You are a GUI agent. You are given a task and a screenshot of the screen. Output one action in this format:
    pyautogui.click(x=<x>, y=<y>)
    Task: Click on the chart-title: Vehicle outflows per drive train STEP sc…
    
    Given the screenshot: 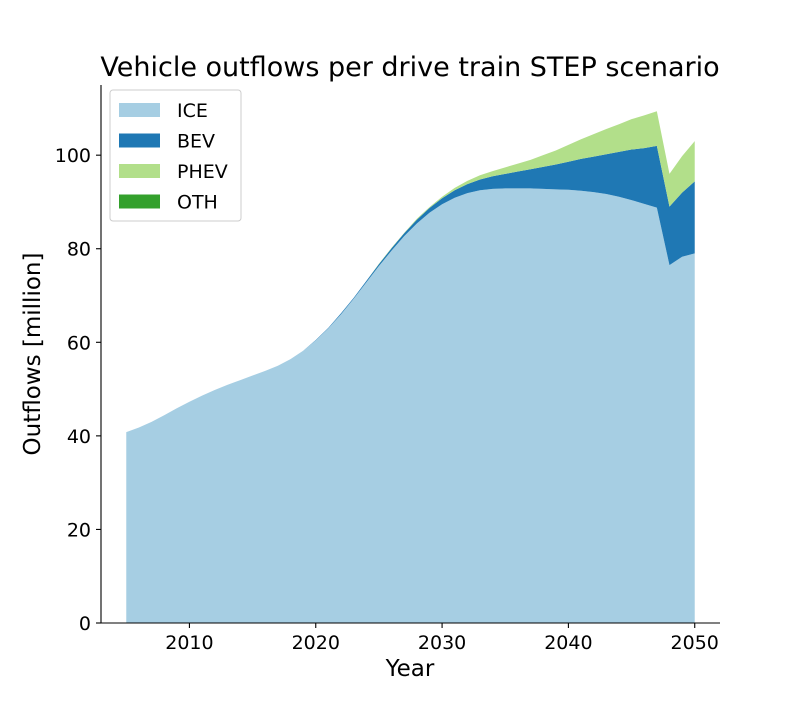 What is the action you would take?
    pyautogui.click(x=409, y=67)
    